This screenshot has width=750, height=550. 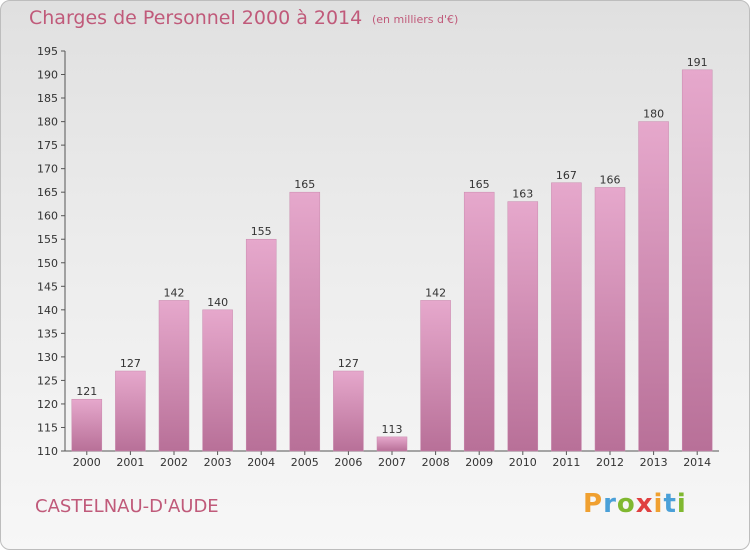 I want to click on data-label-2014: 191, so click(x=697, y=62).